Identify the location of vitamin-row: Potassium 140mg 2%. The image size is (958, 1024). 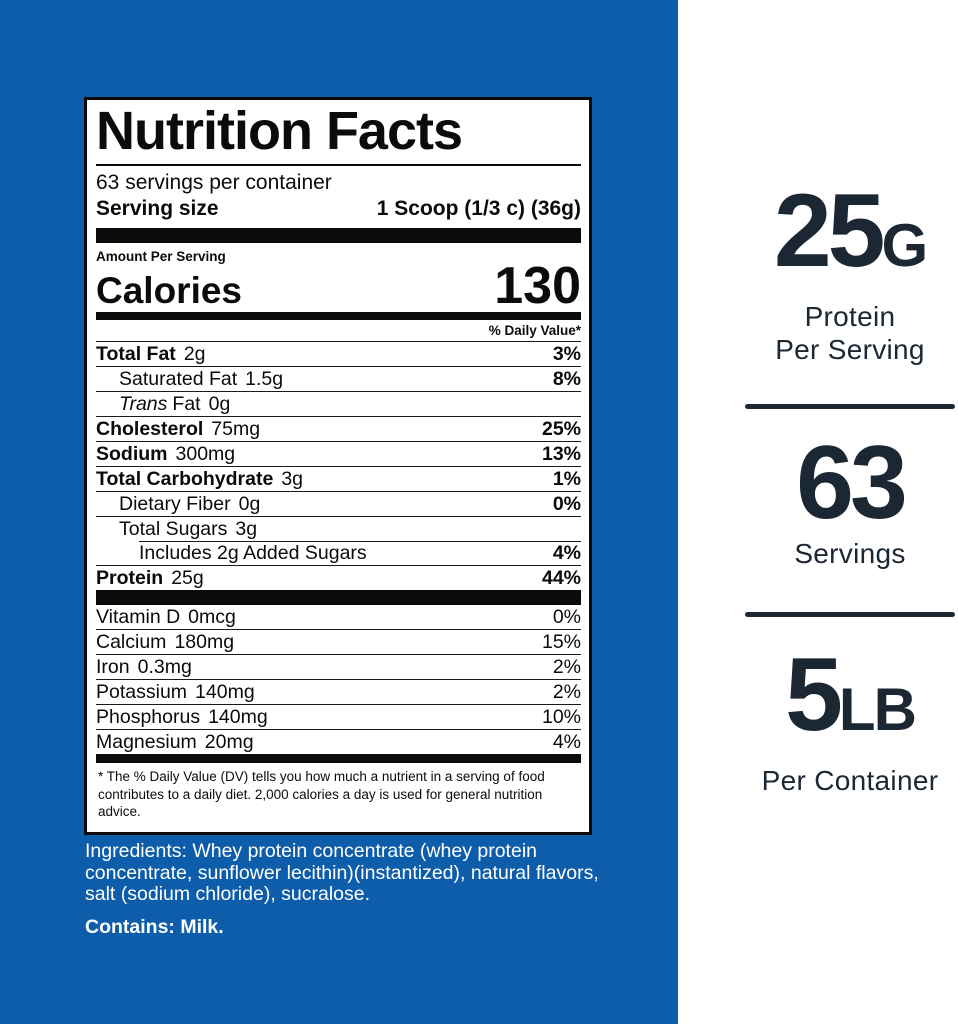
(338, 691).